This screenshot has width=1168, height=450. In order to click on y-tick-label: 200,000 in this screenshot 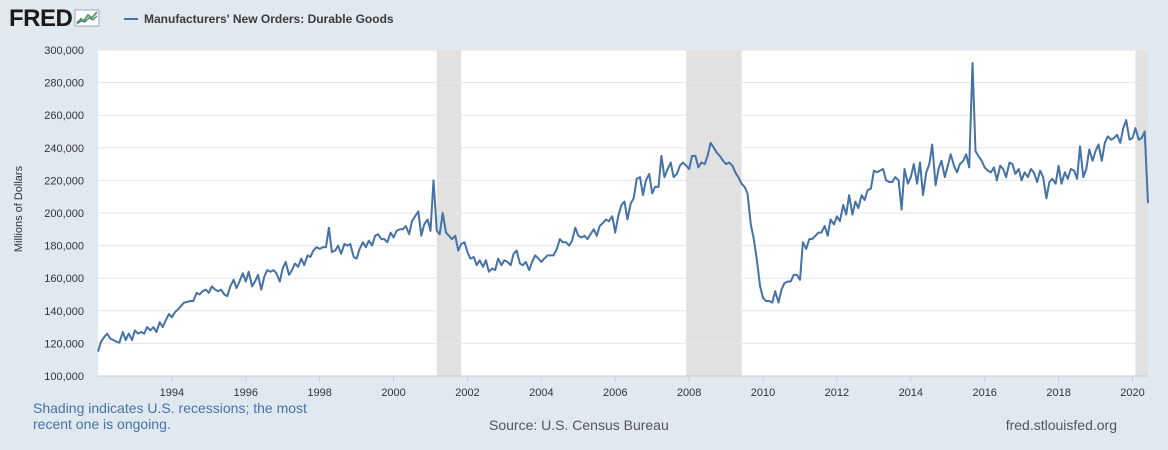, I will do `click(64, 214)`.